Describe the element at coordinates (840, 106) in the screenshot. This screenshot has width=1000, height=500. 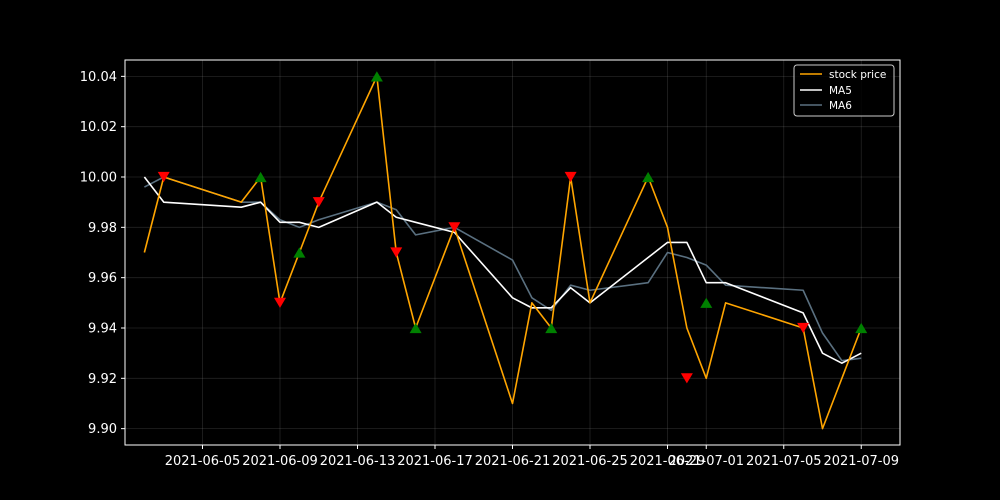
I see `legend-label-ma6: MA6` at that location.